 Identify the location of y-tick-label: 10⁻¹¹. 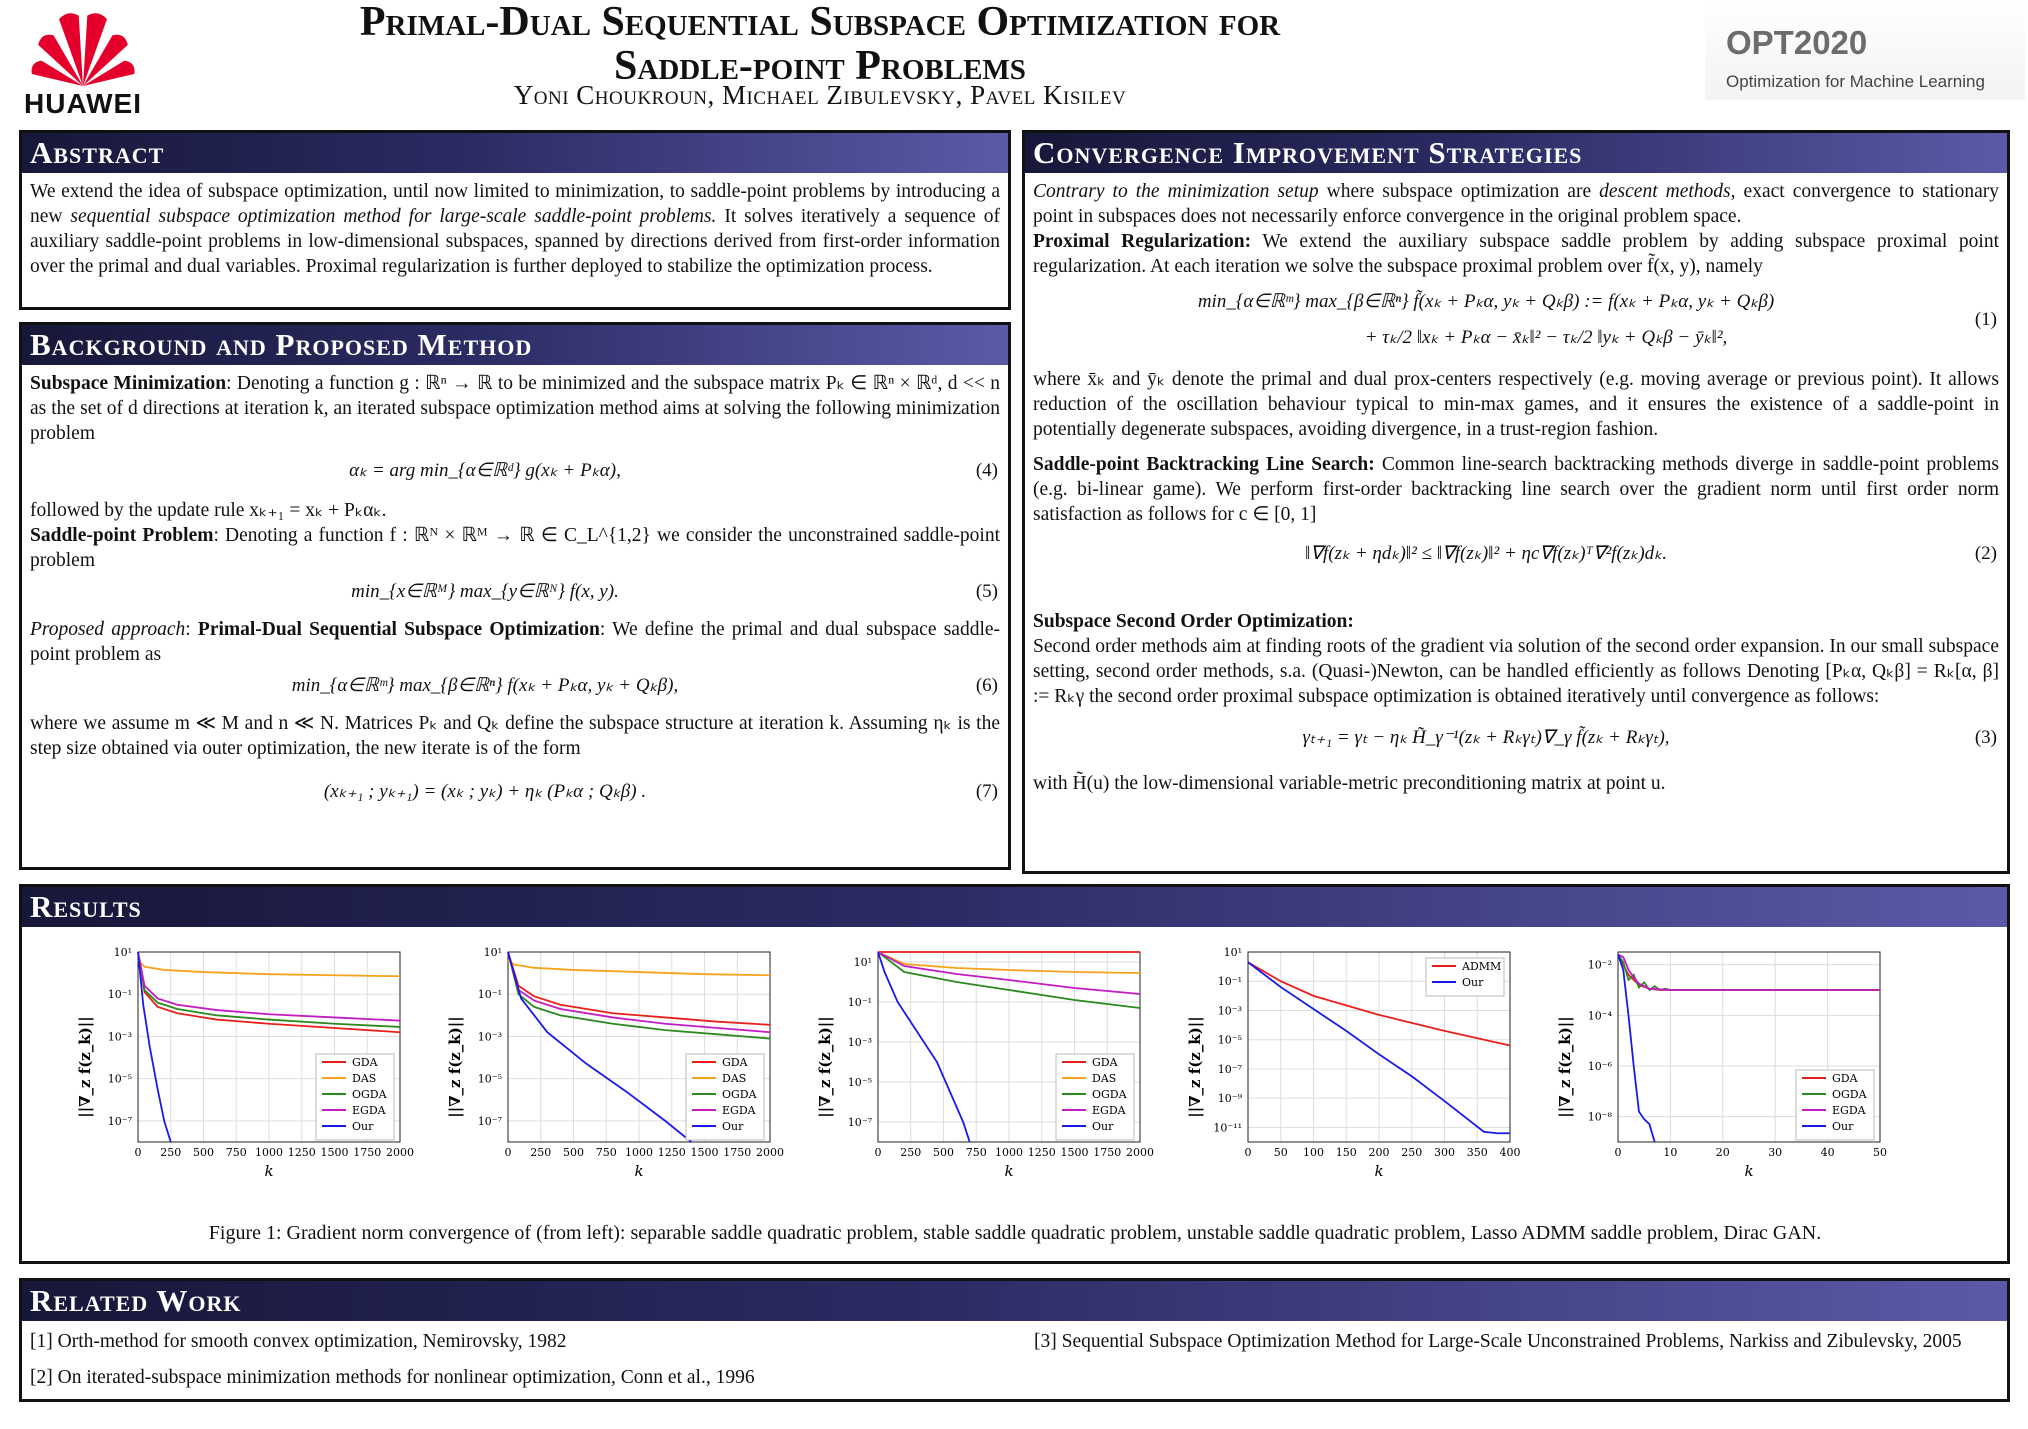
(1227, 1127).